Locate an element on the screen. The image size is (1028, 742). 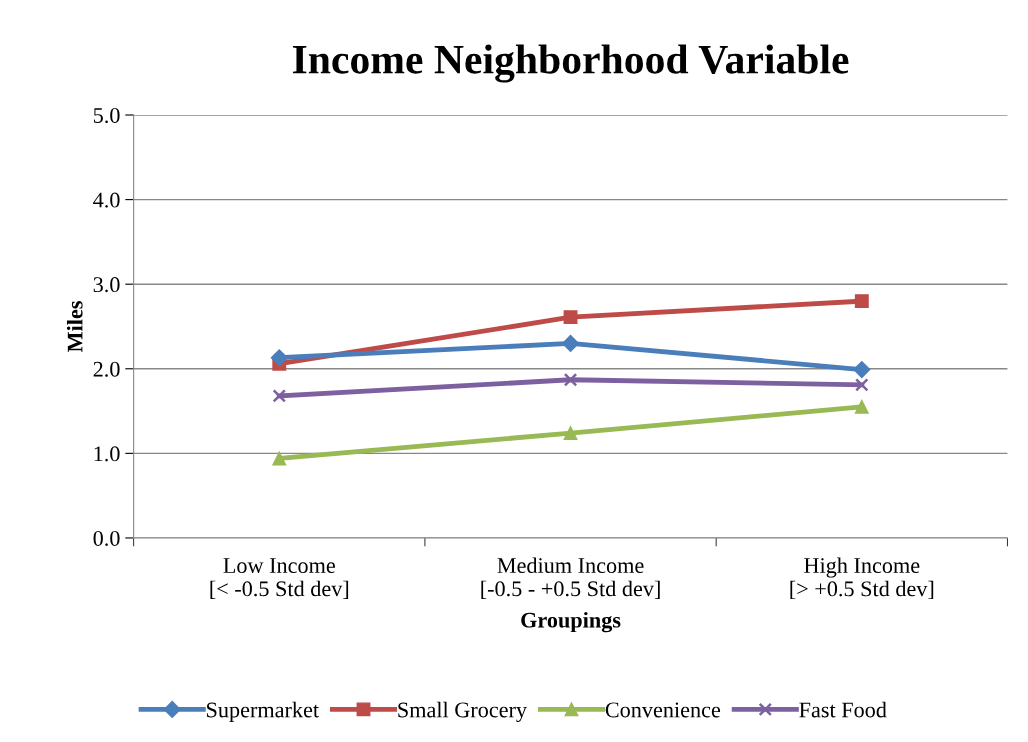
y-tick-label: 3.0 is located at coordinates (106, 285).